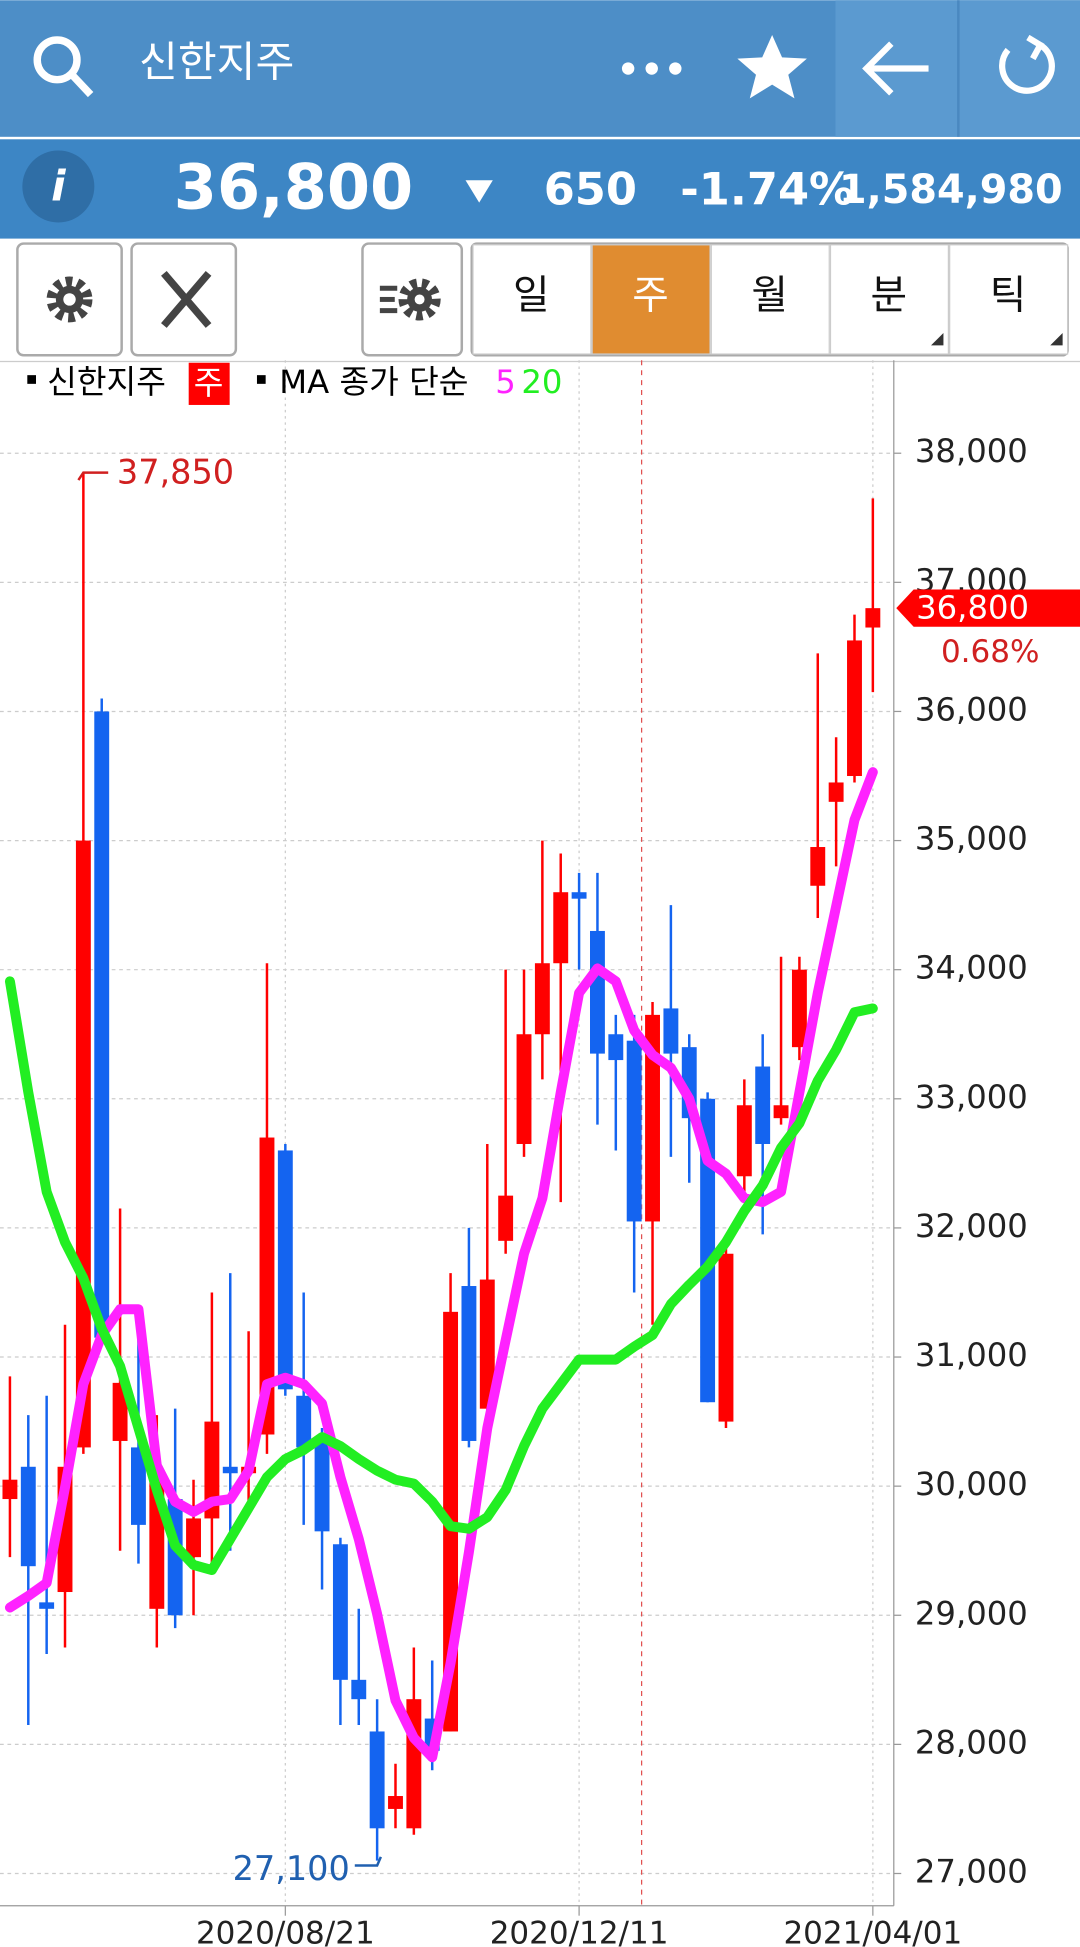  I want to click on change-pct: -1.74%, so click(767, 190).